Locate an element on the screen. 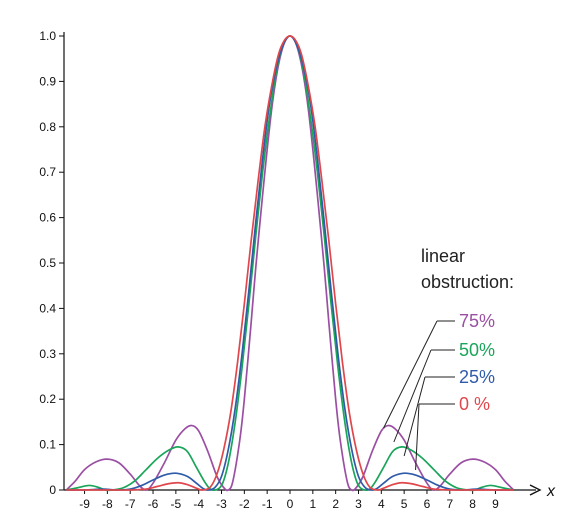  x-tick-label: -2 is located at coordinates (244, 504).